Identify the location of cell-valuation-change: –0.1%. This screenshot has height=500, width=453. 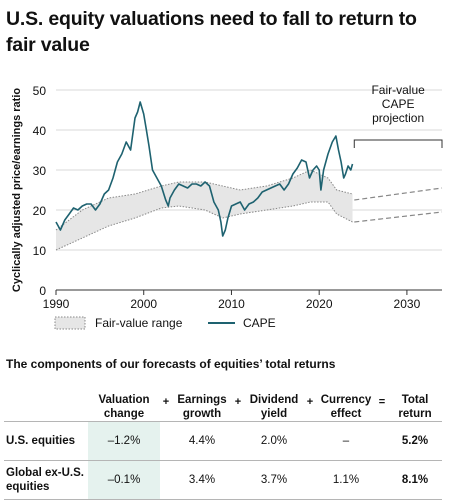
(124, 480).